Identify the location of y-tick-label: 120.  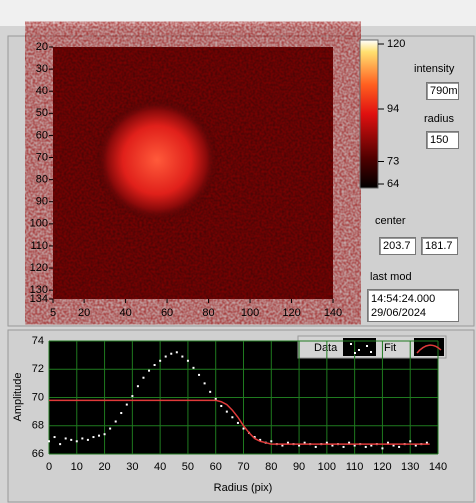
(39, 268).